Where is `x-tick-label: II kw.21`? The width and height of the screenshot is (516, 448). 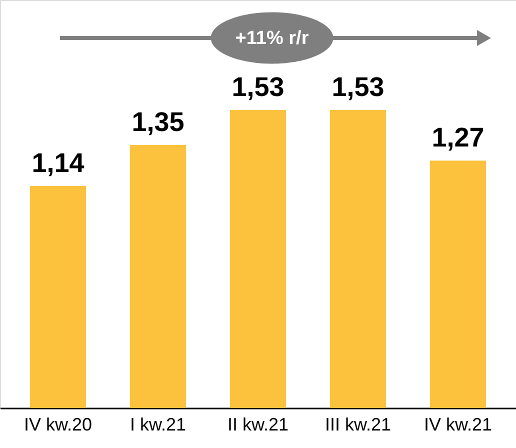
x-tick-label: II kw.21 is located at coordinates (258, 424).